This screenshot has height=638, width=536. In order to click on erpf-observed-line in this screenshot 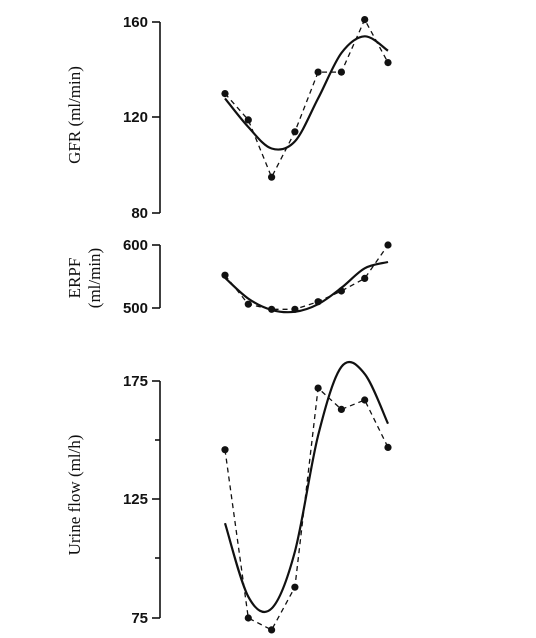, I will do `click(306, 277)`.